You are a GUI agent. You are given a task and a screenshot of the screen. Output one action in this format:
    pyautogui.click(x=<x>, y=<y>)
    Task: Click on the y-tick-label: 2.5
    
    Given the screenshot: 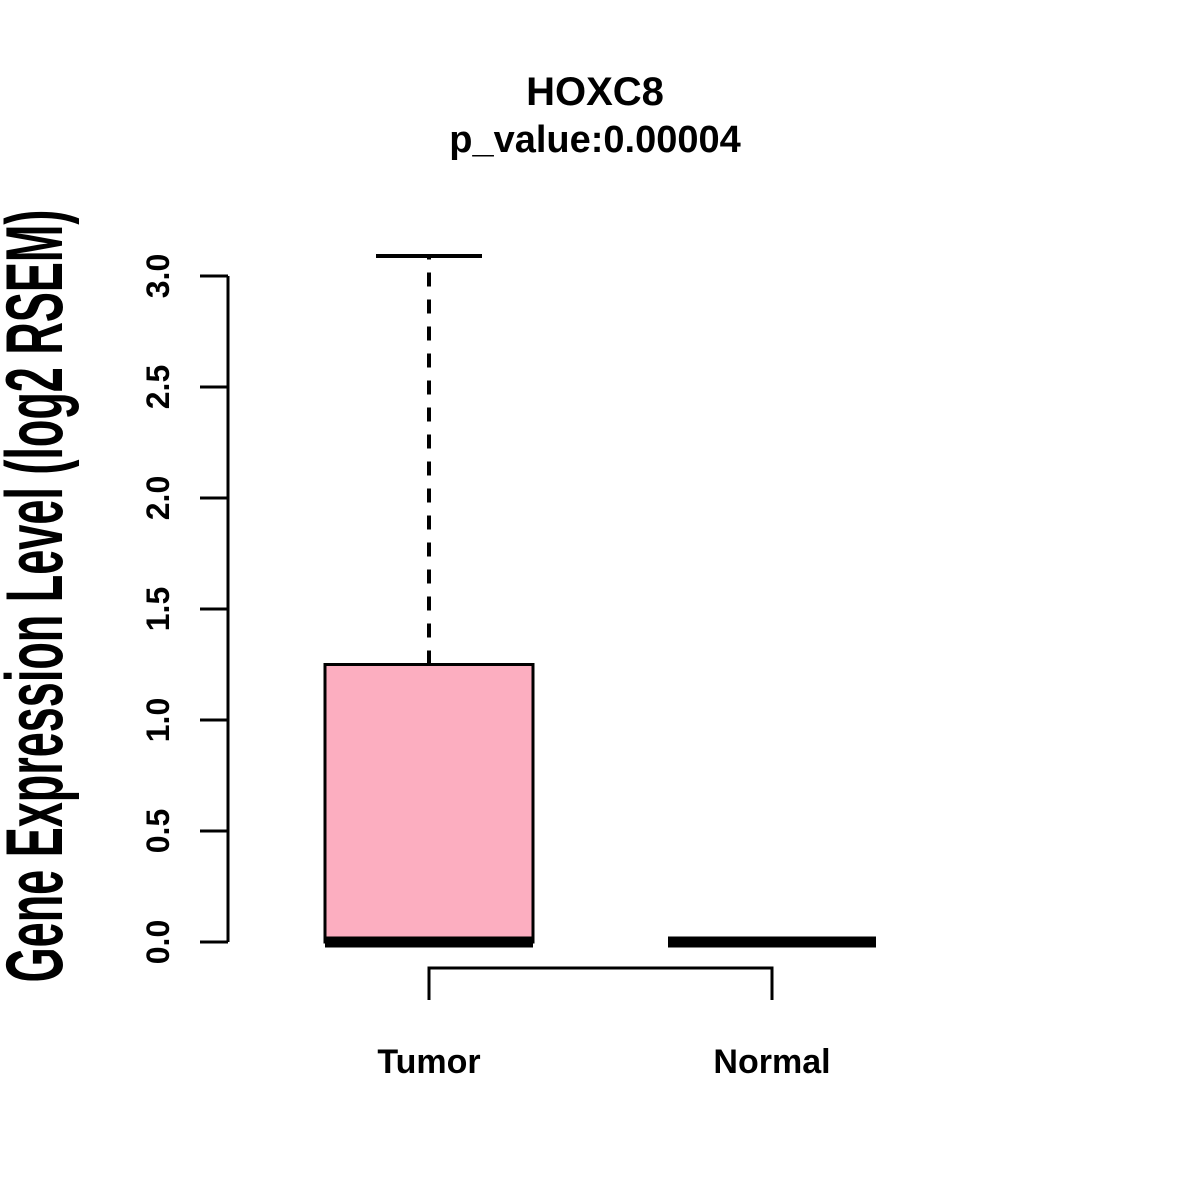 What is the action you would take?
    pyautogui.click(x=158, y=387)
    